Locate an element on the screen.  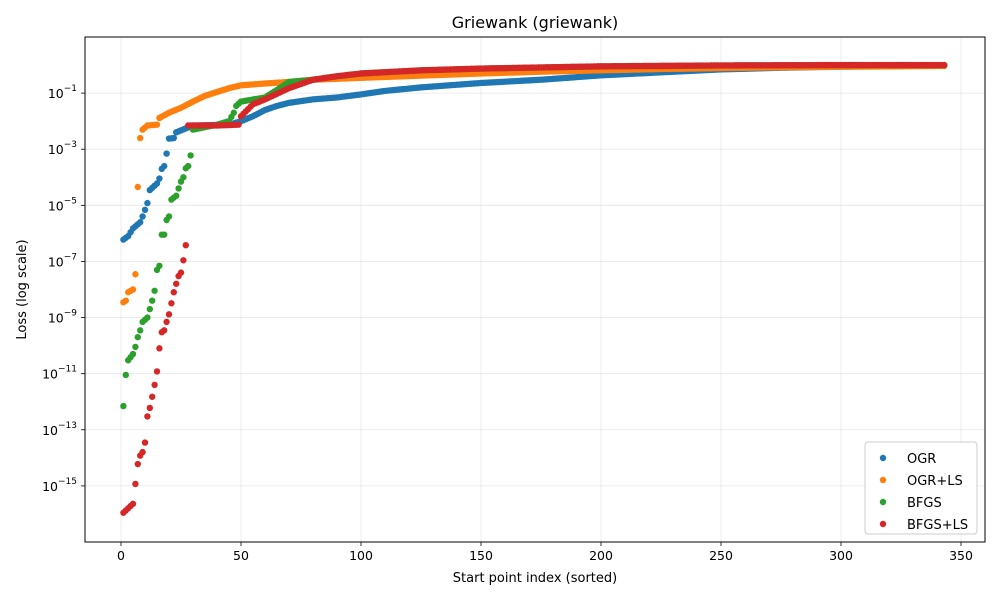
chart-title: Griewank (griewank) is located at coordinates (535, 22).